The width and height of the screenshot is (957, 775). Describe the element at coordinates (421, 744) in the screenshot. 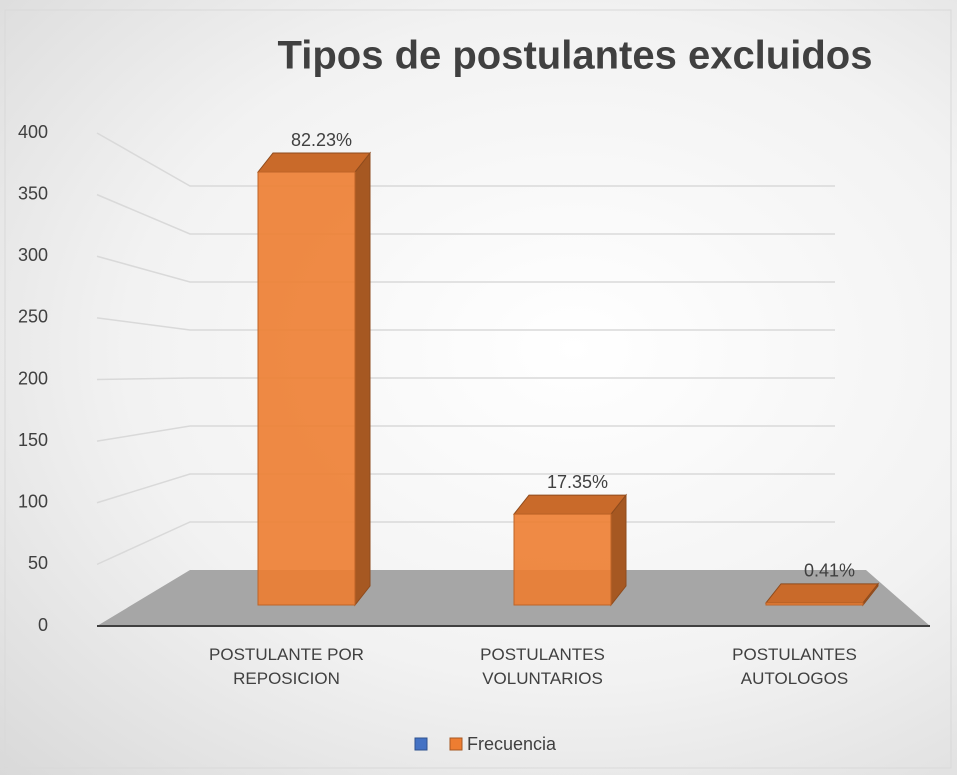

I see `legend-swatch-empty` at that location.